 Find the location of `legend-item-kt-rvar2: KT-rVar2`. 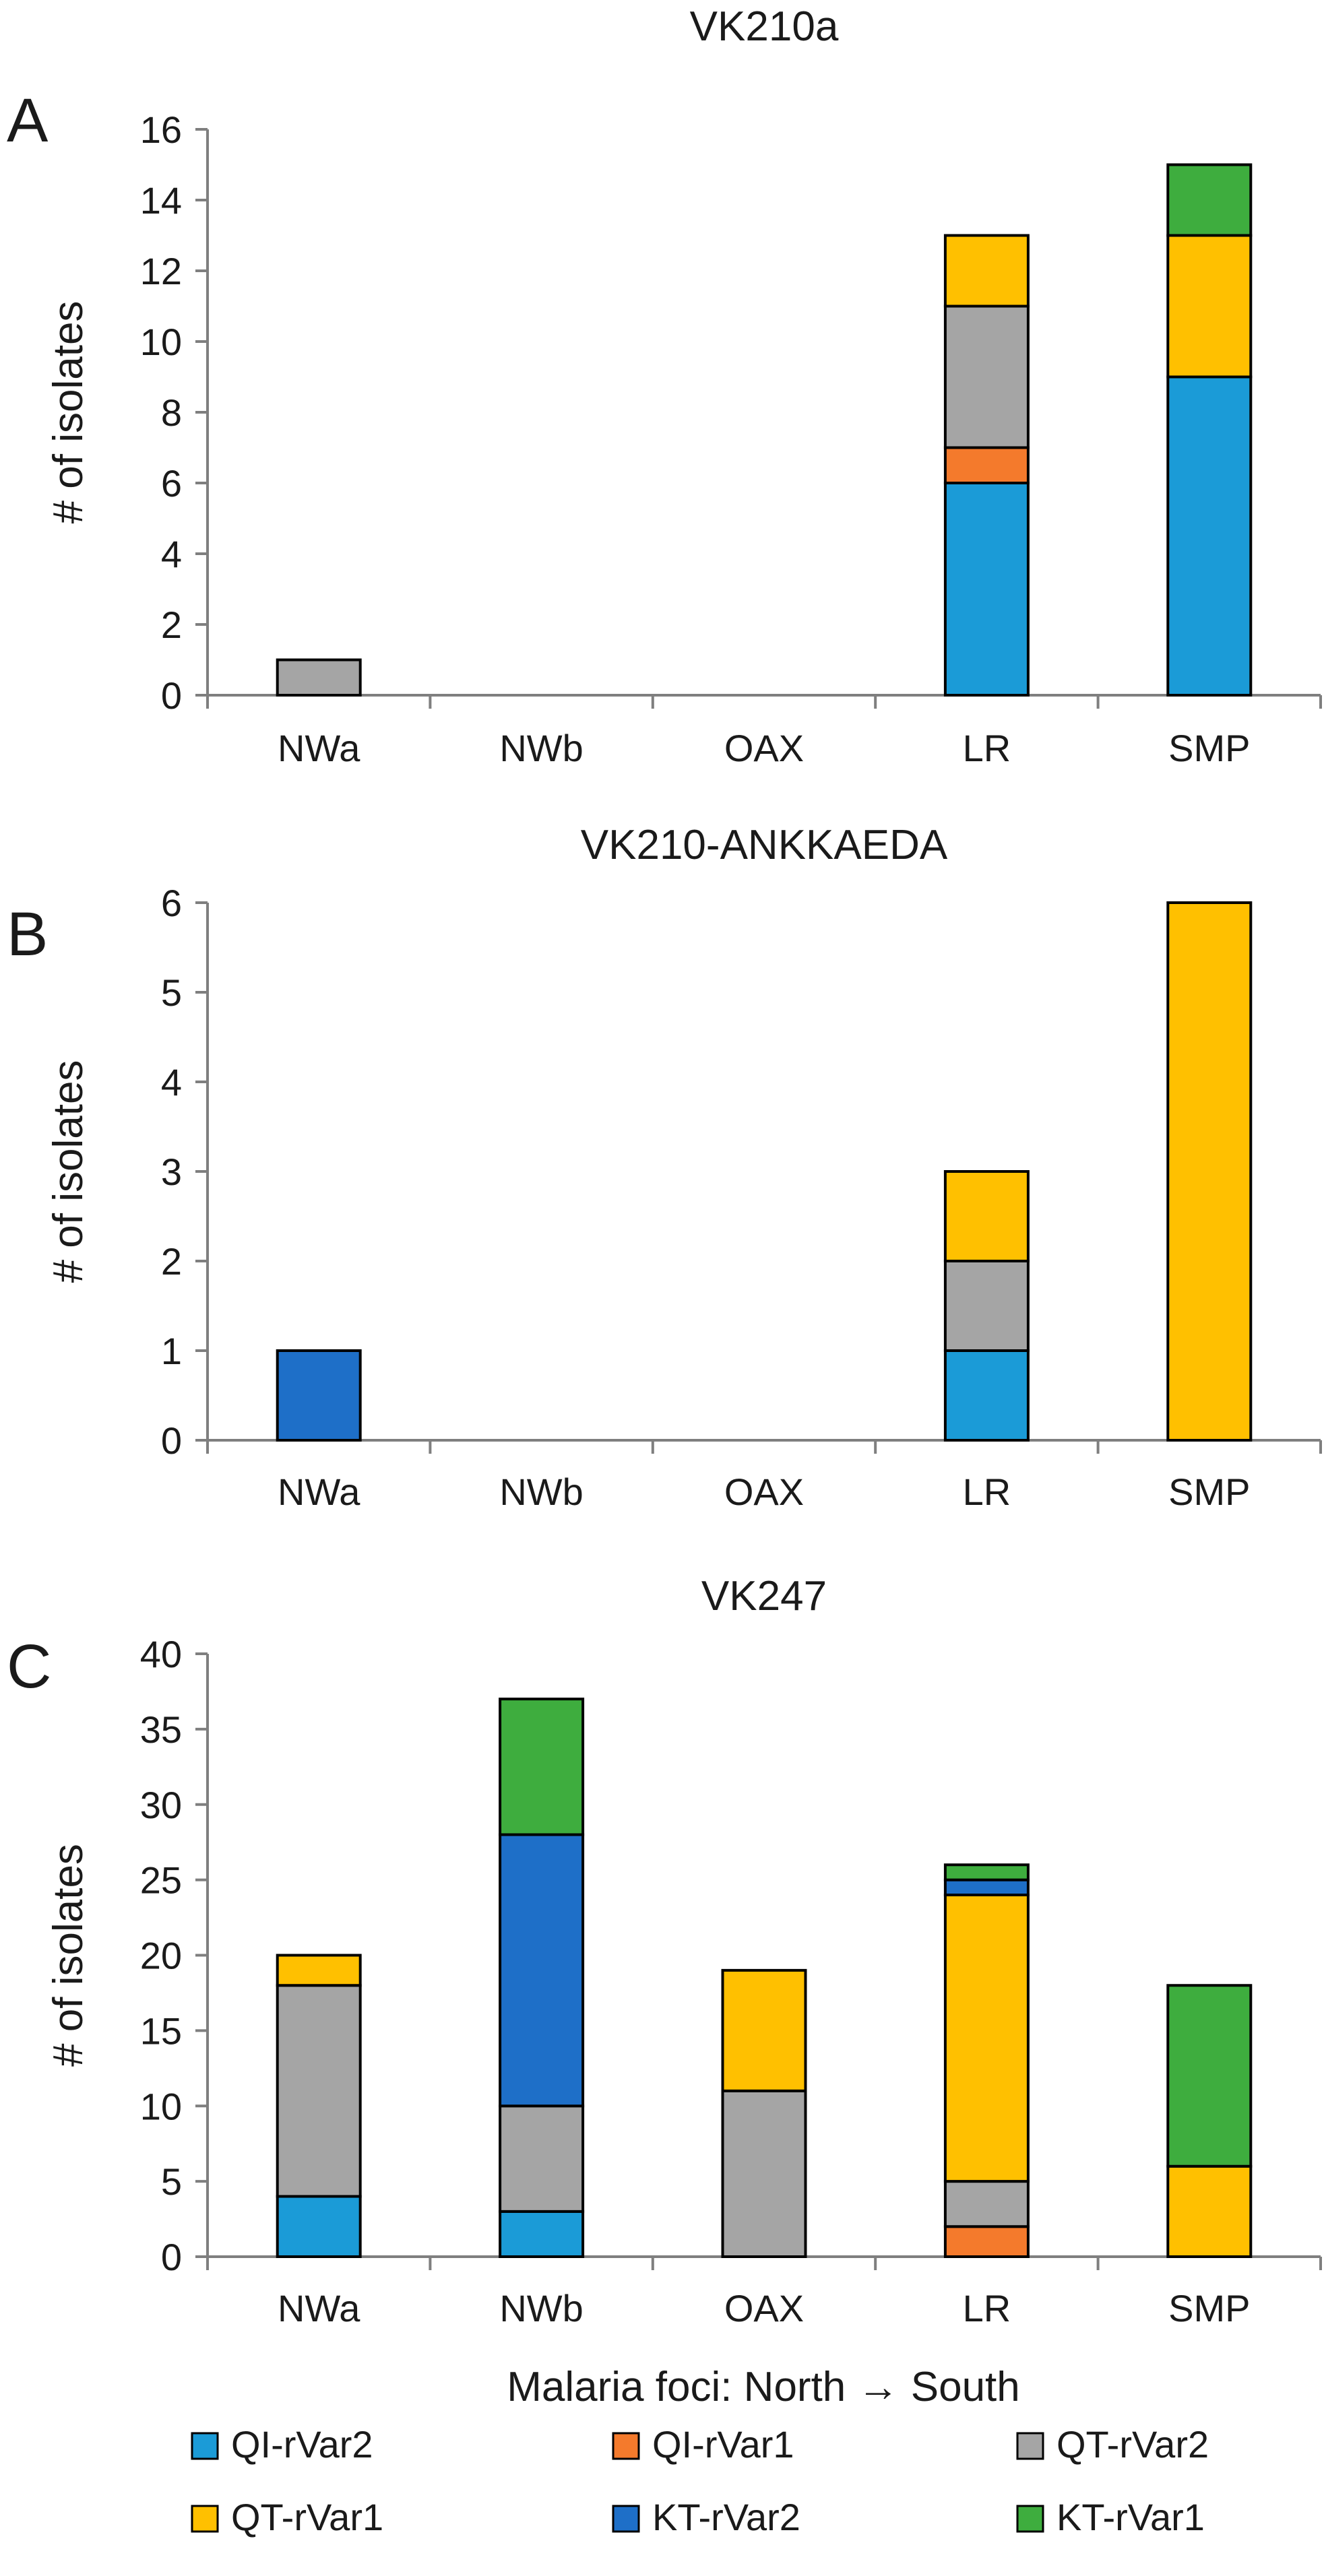

legend-item-kt-rvar2: KT-rVar2 is located at coordinates (706, 2517).